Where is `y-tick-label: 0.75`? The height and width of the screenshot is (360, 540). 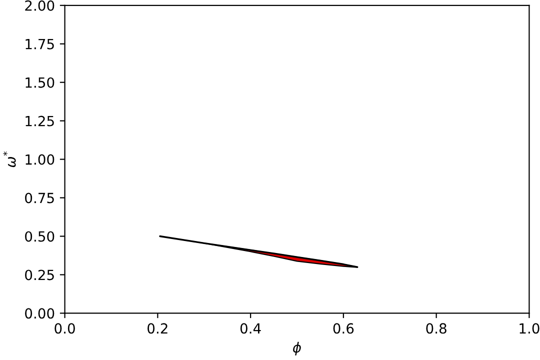
y-tick-label: 0.75 is located at coordinates (39, 198).